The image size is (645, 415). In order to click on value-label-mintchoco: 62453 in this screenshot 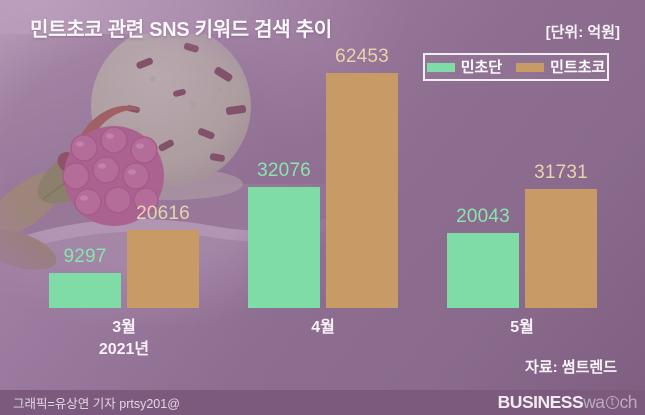, I will do `click(362, 56)`.